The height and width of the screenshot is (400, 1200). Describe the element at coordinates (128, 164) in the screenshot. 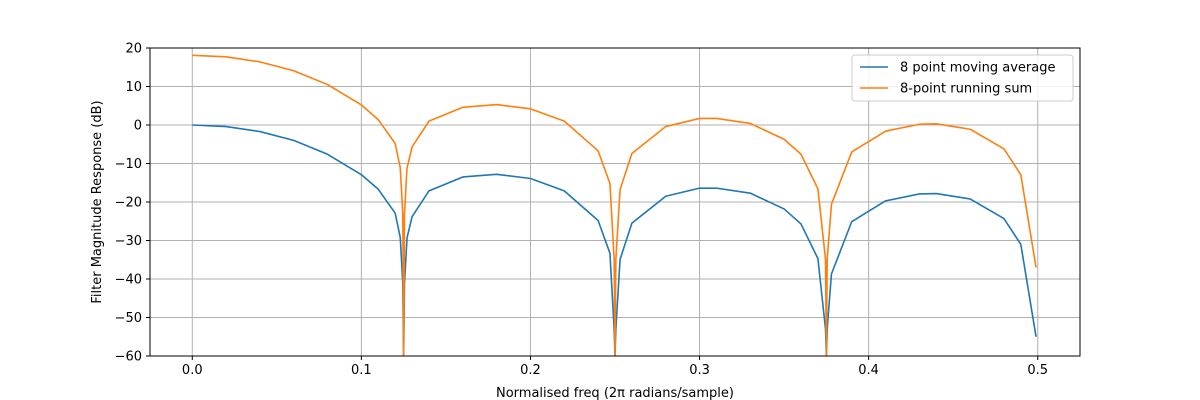

I see `y-tick-label: −10` at that location.